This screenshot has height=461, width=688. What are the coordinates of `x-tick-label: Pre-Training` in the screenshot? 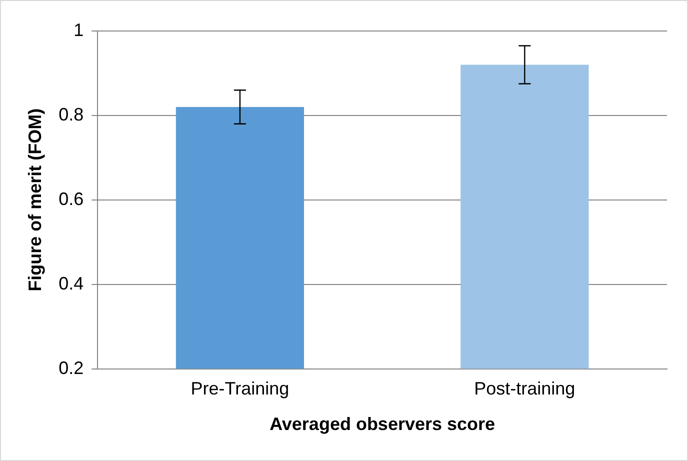 It's located at (240, 388).